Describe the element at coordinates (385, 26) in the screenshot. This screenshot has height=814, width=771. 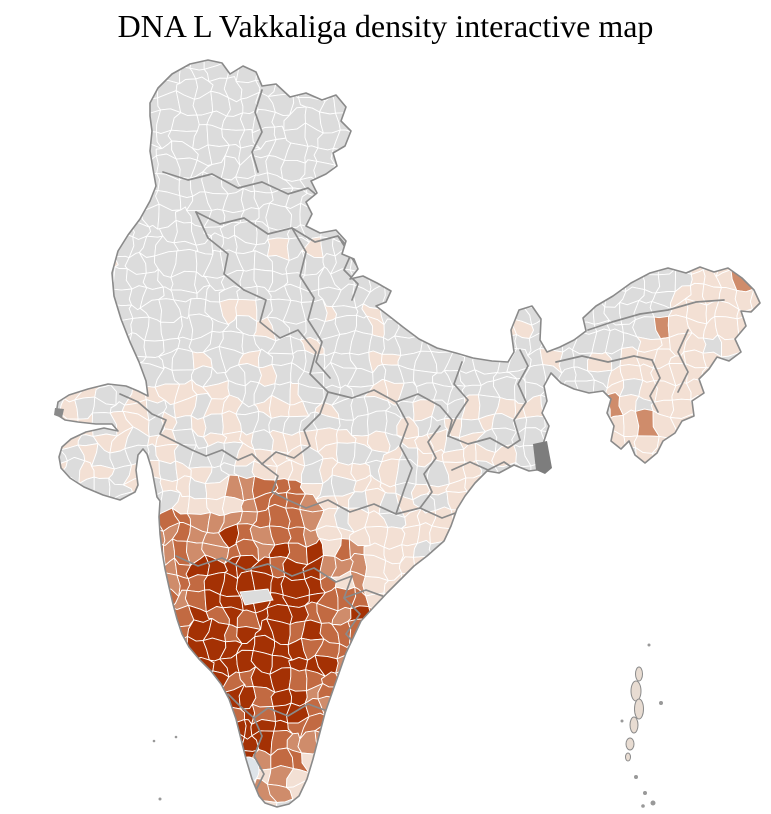
I see `page-title: DNA L Vakkaliga density interactive map` at that location.